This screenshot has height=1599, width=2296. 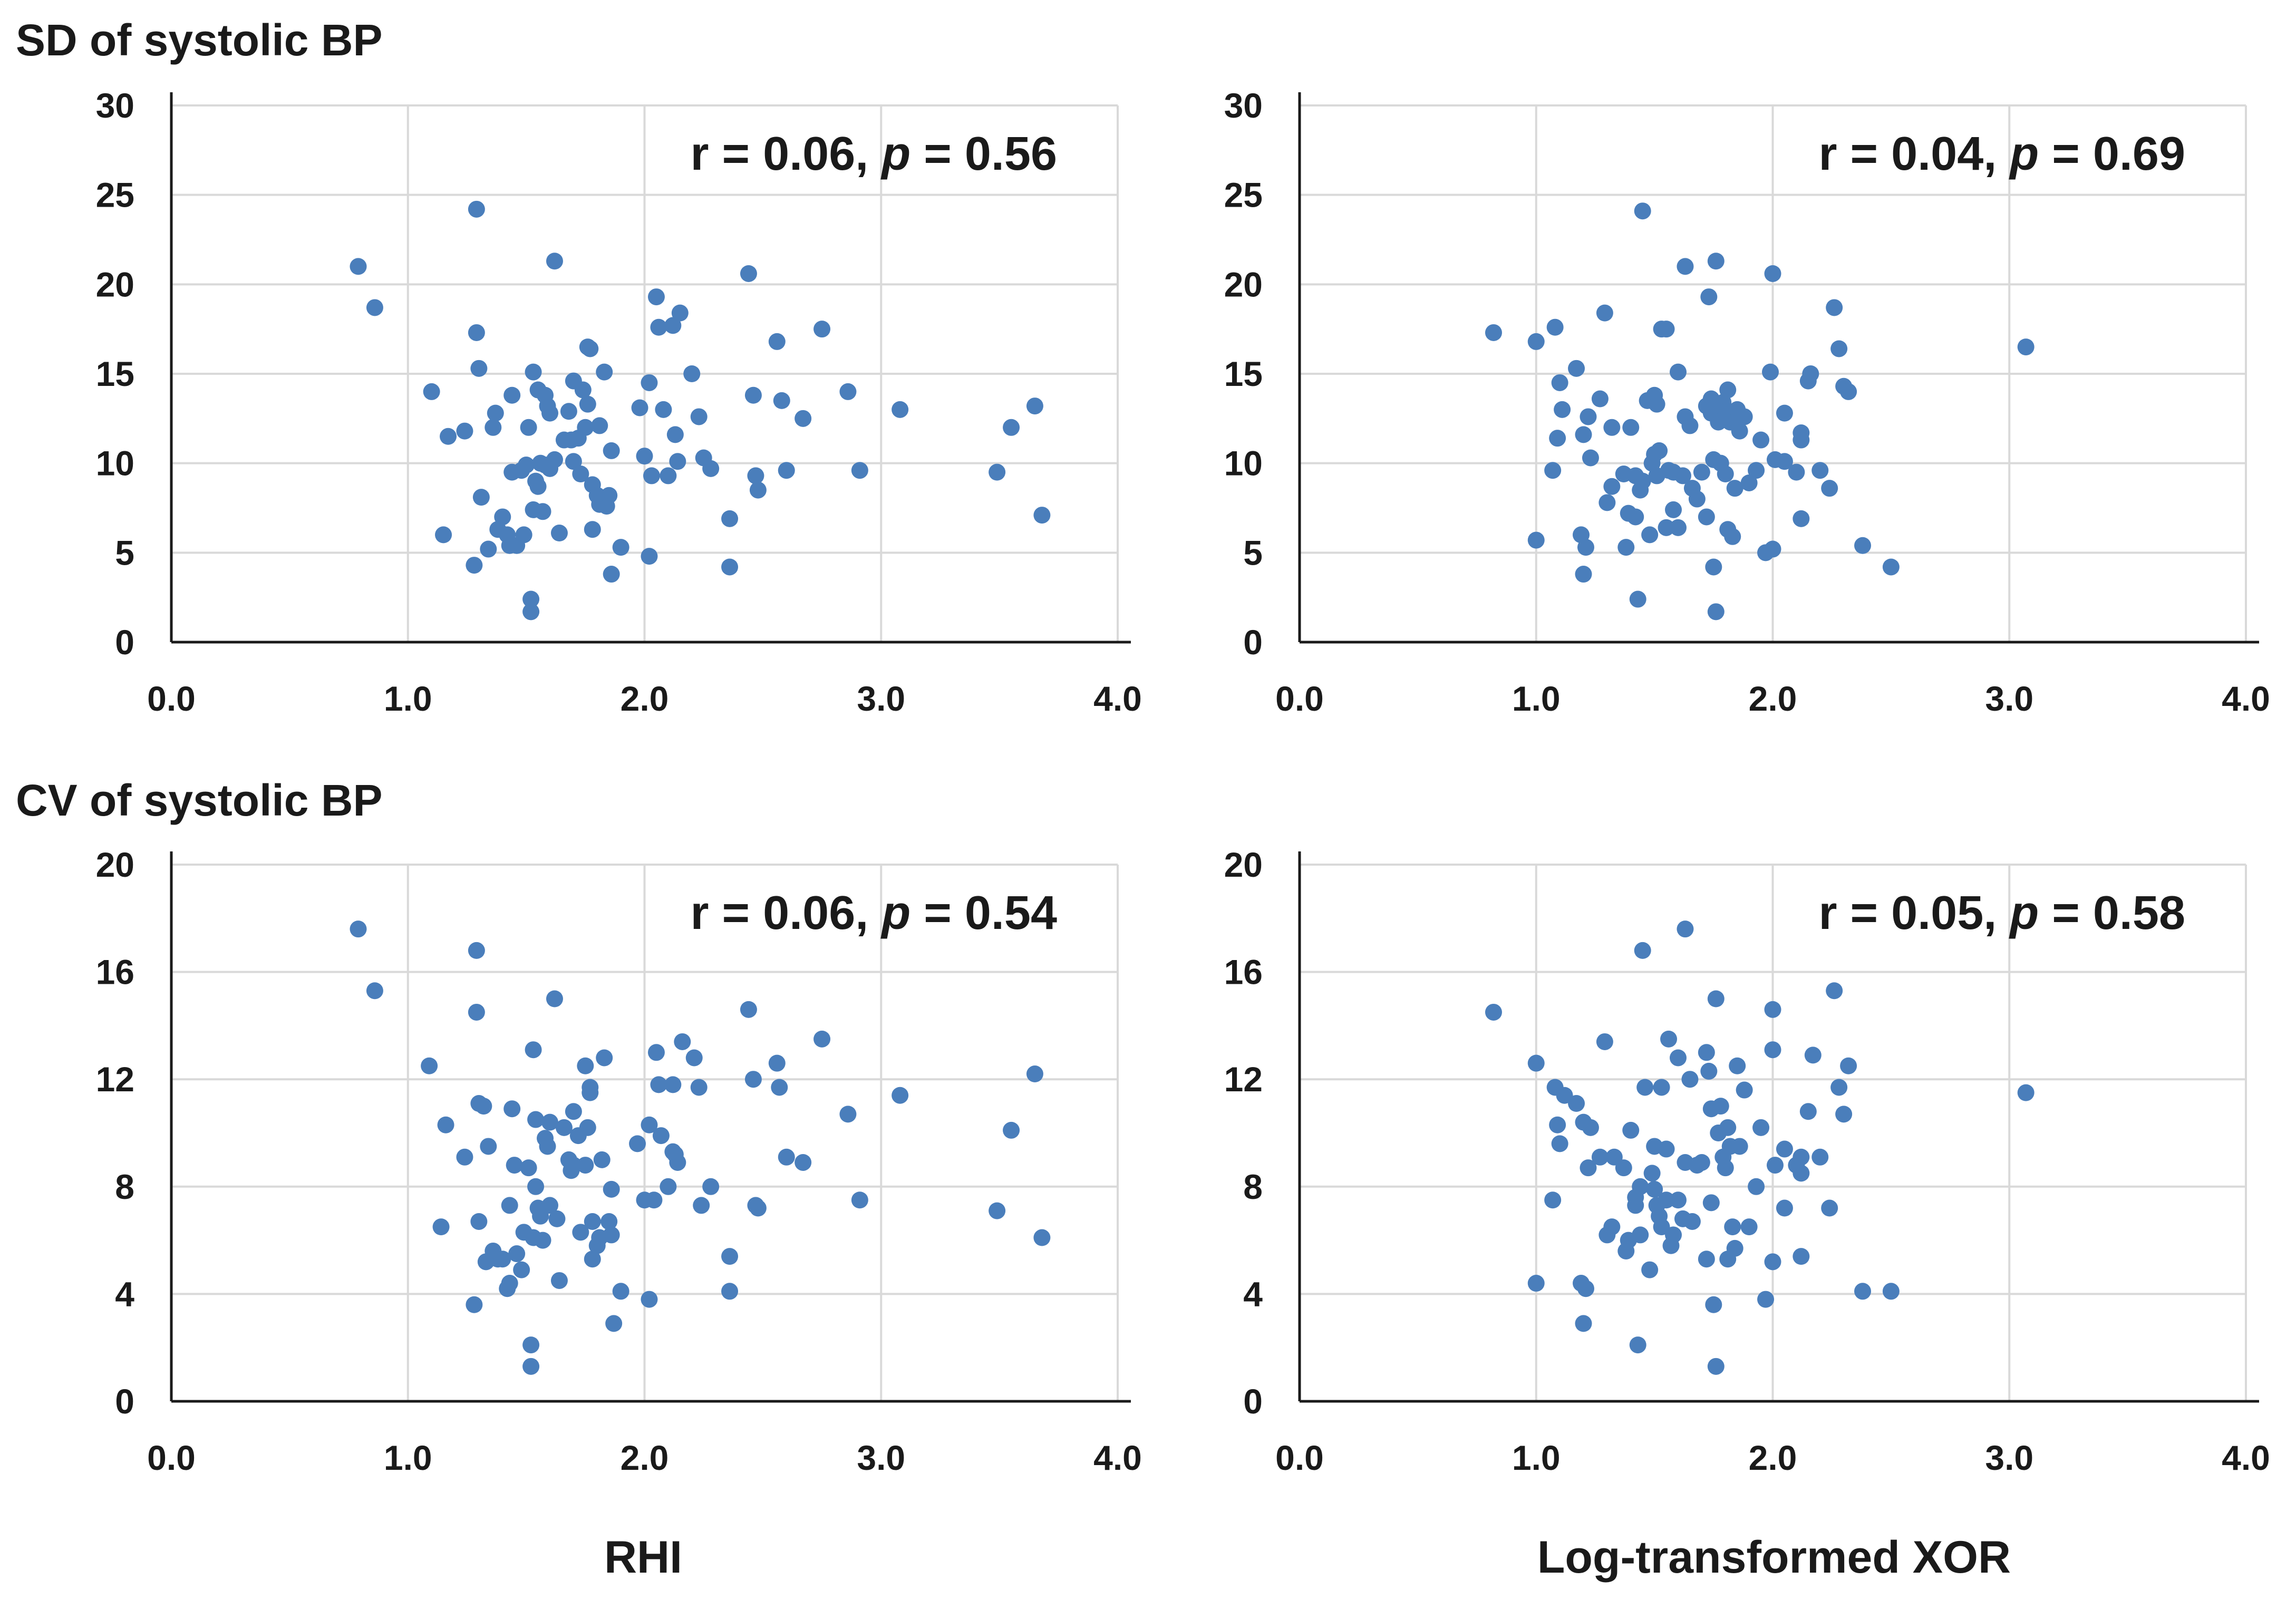 I want to click on x-tick-label: 2.0, so click(x=1773, y=698).